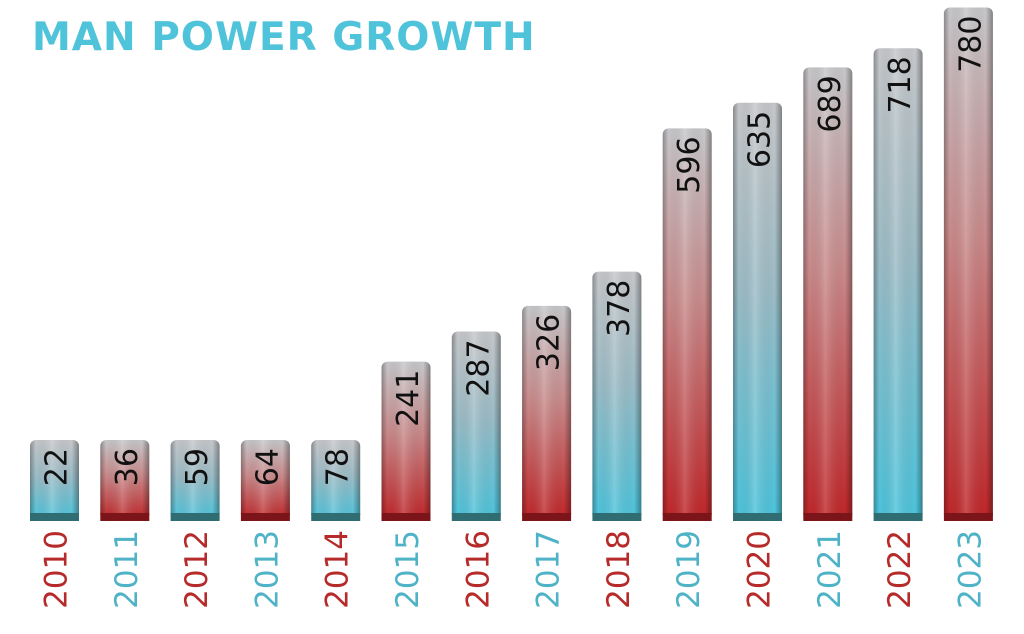 The width and height of the screenshot is (1024, 634). I want to click on bar-value-label: 78, so click(338, 467).